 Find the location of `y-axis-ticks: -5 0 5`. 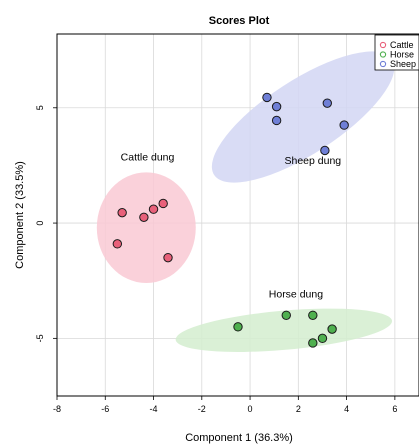

y-axis-ticks: -5 0 5 is located at coordinates (46, 223).